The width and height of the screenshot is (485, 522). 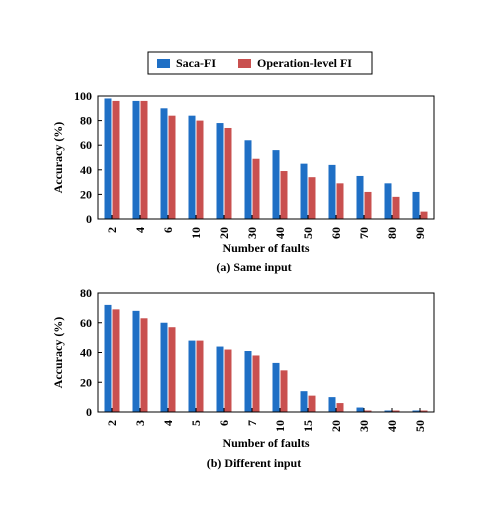 I want to click on chart-b-caption: (b) Different input, so click(x=254, y=463).